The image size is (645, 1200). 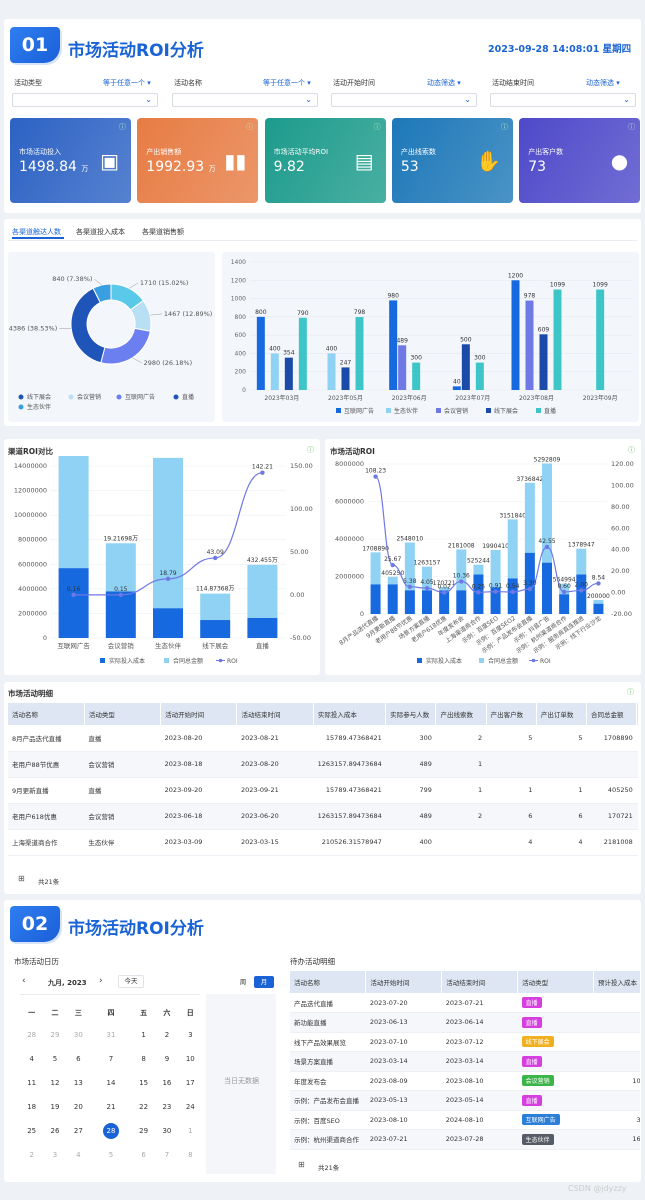 What do you see at coordinates (111, 1083) in the screenshot?
I see `calendar-day: 14` at bounding box center [111, 1083].